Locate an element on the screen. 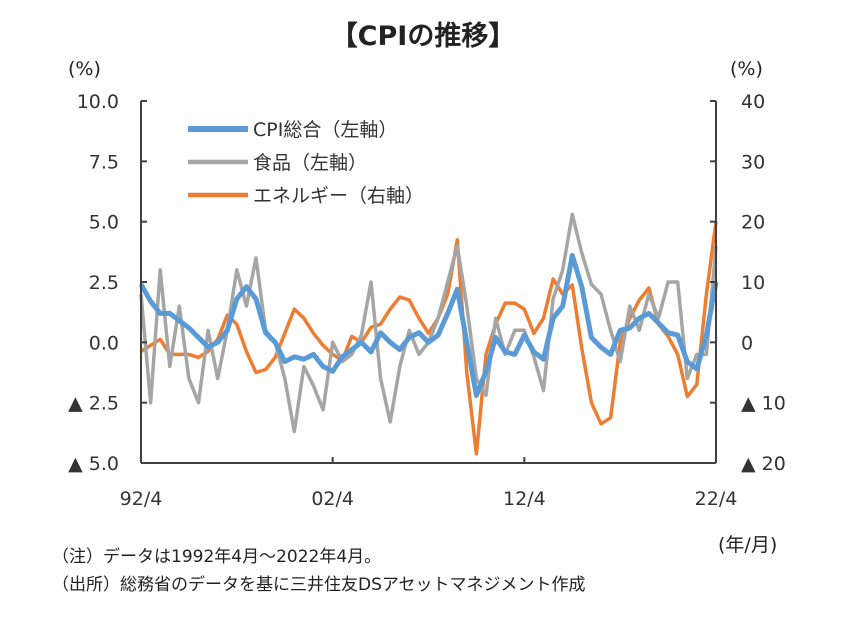 Image resolution: width=846 pixels, height=623 pixels. x-tick-label: 92/4 is located at coordinates (141, 499).